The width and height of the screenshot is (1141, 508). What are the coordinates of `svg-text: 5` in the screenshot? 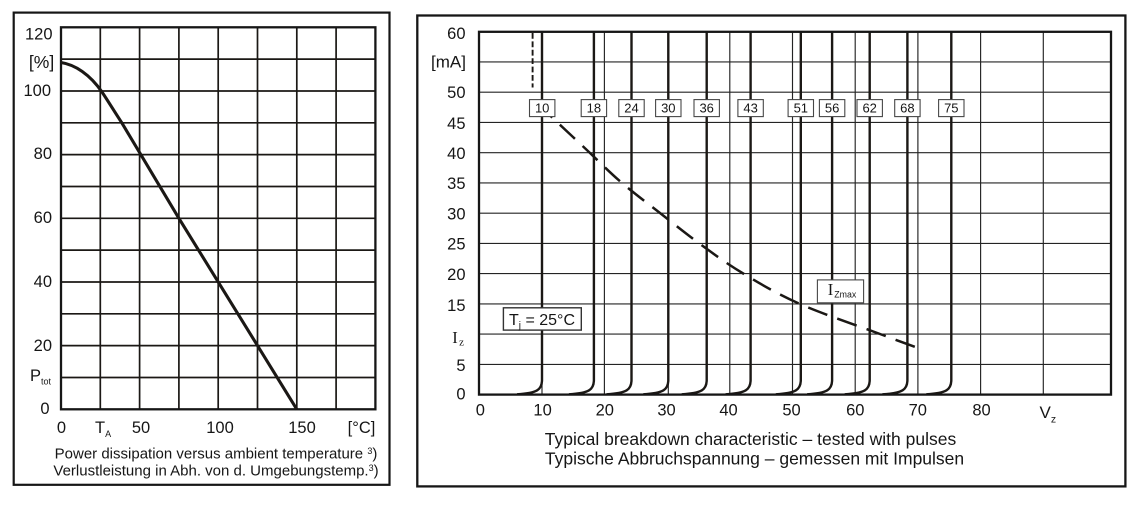 It's located at (460, 366).